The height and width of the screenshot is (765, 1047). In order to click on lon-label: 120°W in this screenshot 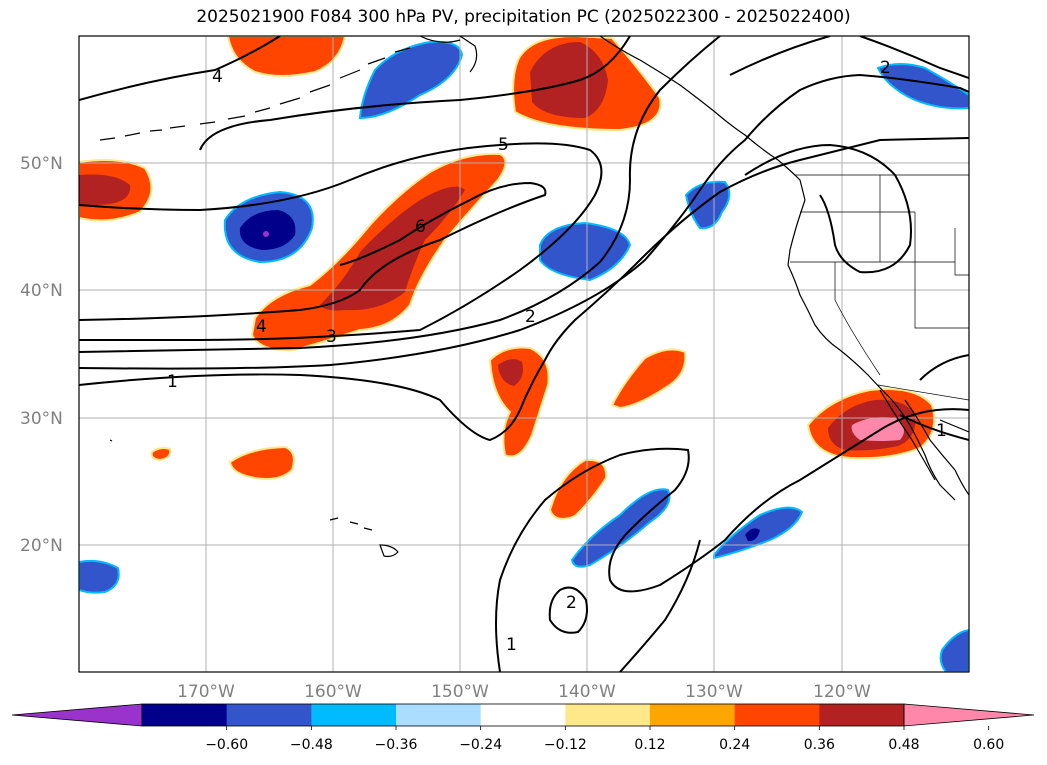, I will do `click(842, 692)`.